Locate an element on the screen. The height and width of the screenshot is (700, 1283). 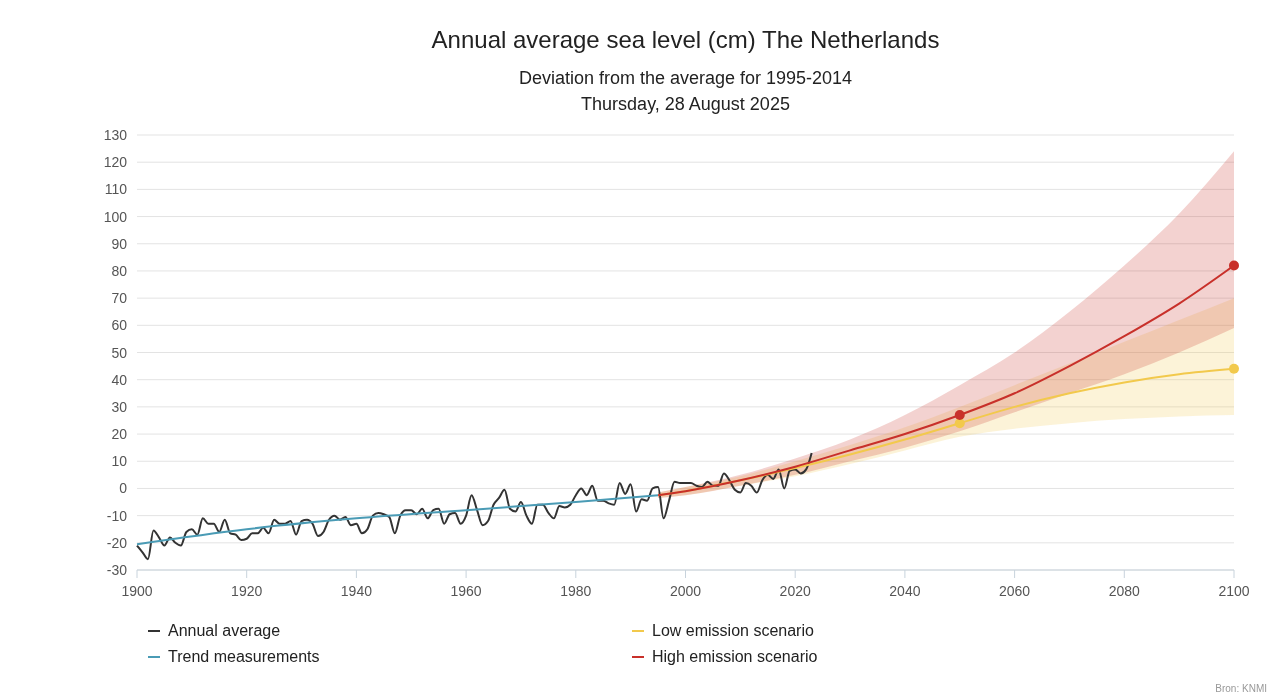
y-tick-label: 60 is located at coordinates (119, 325).